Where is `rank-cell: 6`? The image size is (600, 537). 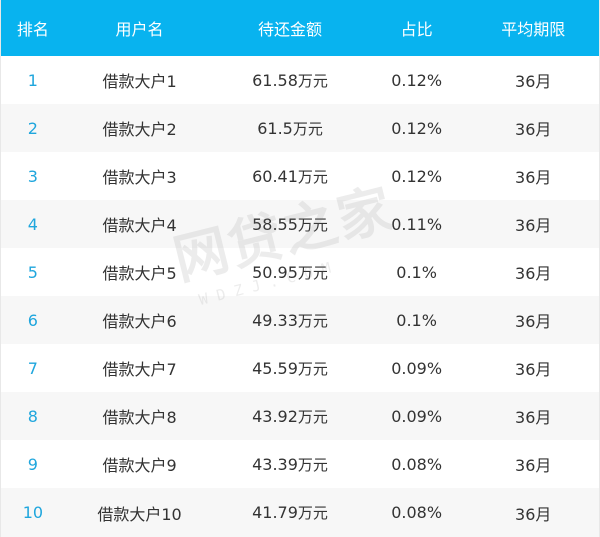
rank-cell: 6 is located at coordinates (32, 320).